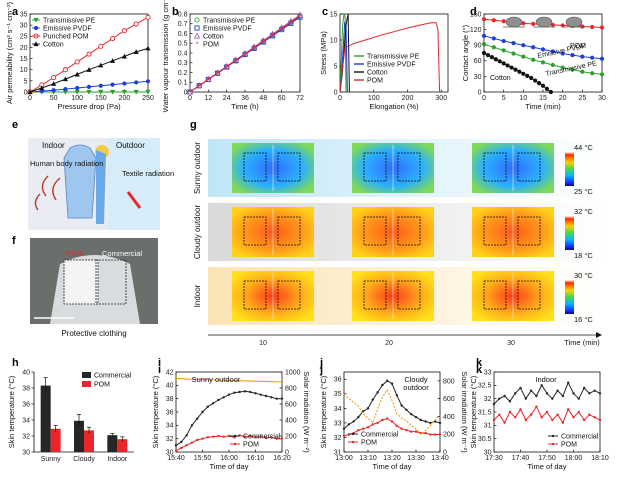 The image size is (627, 488). What do you see at coordinates (546, 379) in the screenshot?
I see `chart-title: Indoor` at bounding box center [546, 379].